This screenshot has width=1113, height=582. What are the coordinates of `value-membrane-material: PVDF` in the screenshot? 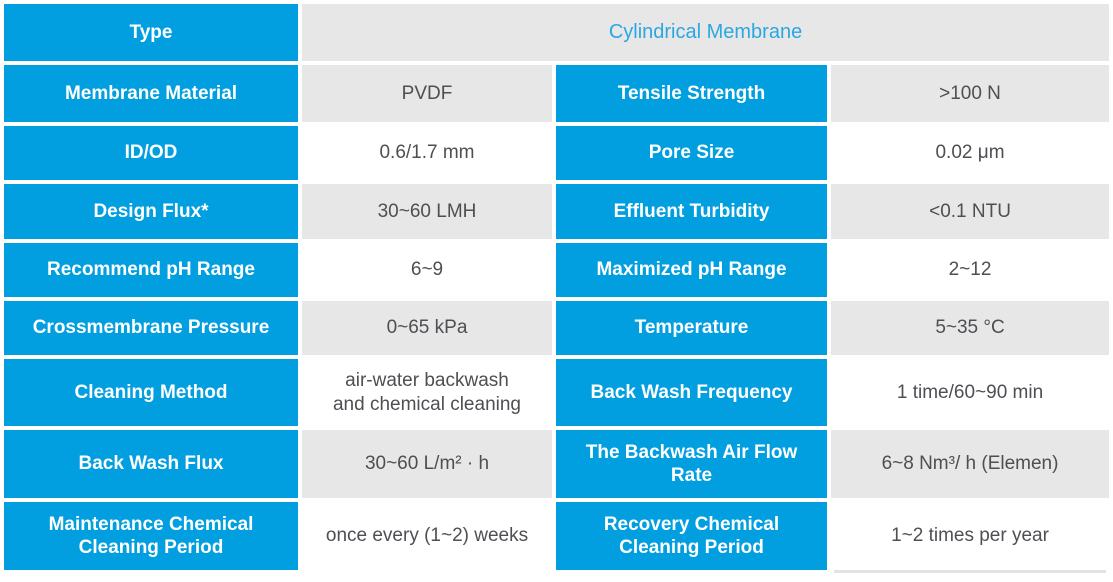 It's located at (427, 93).